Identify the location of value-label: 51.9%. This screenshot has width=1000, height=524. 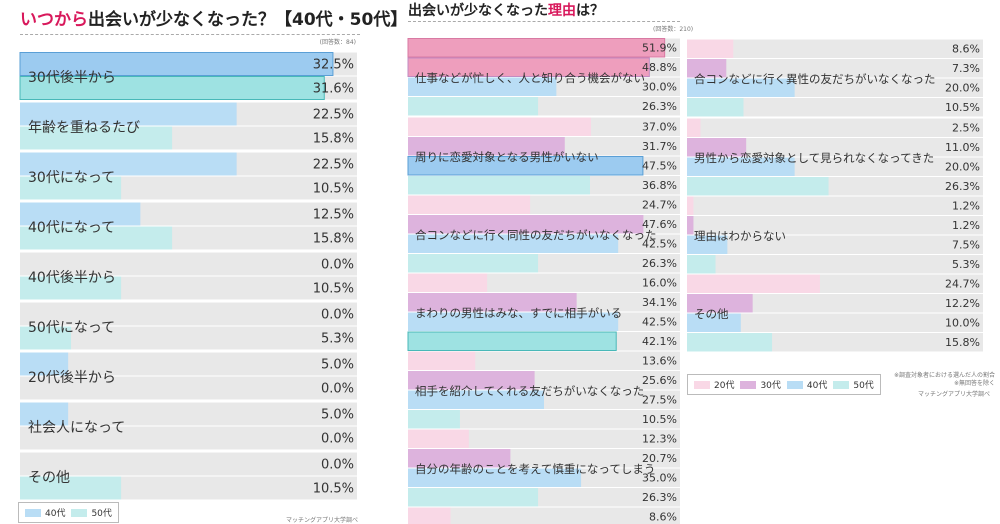
(659, 48).